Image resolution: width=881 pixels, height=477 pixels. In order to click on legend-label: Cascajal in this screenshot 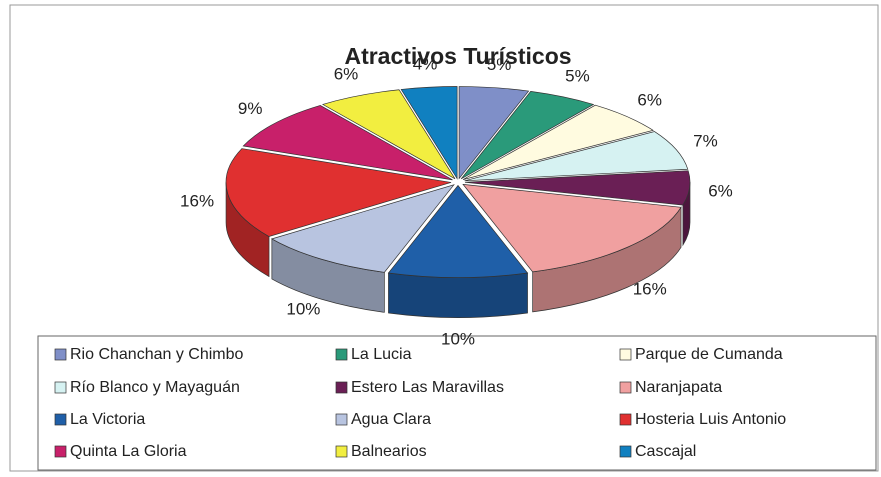, I will do `click(665, 451)`.